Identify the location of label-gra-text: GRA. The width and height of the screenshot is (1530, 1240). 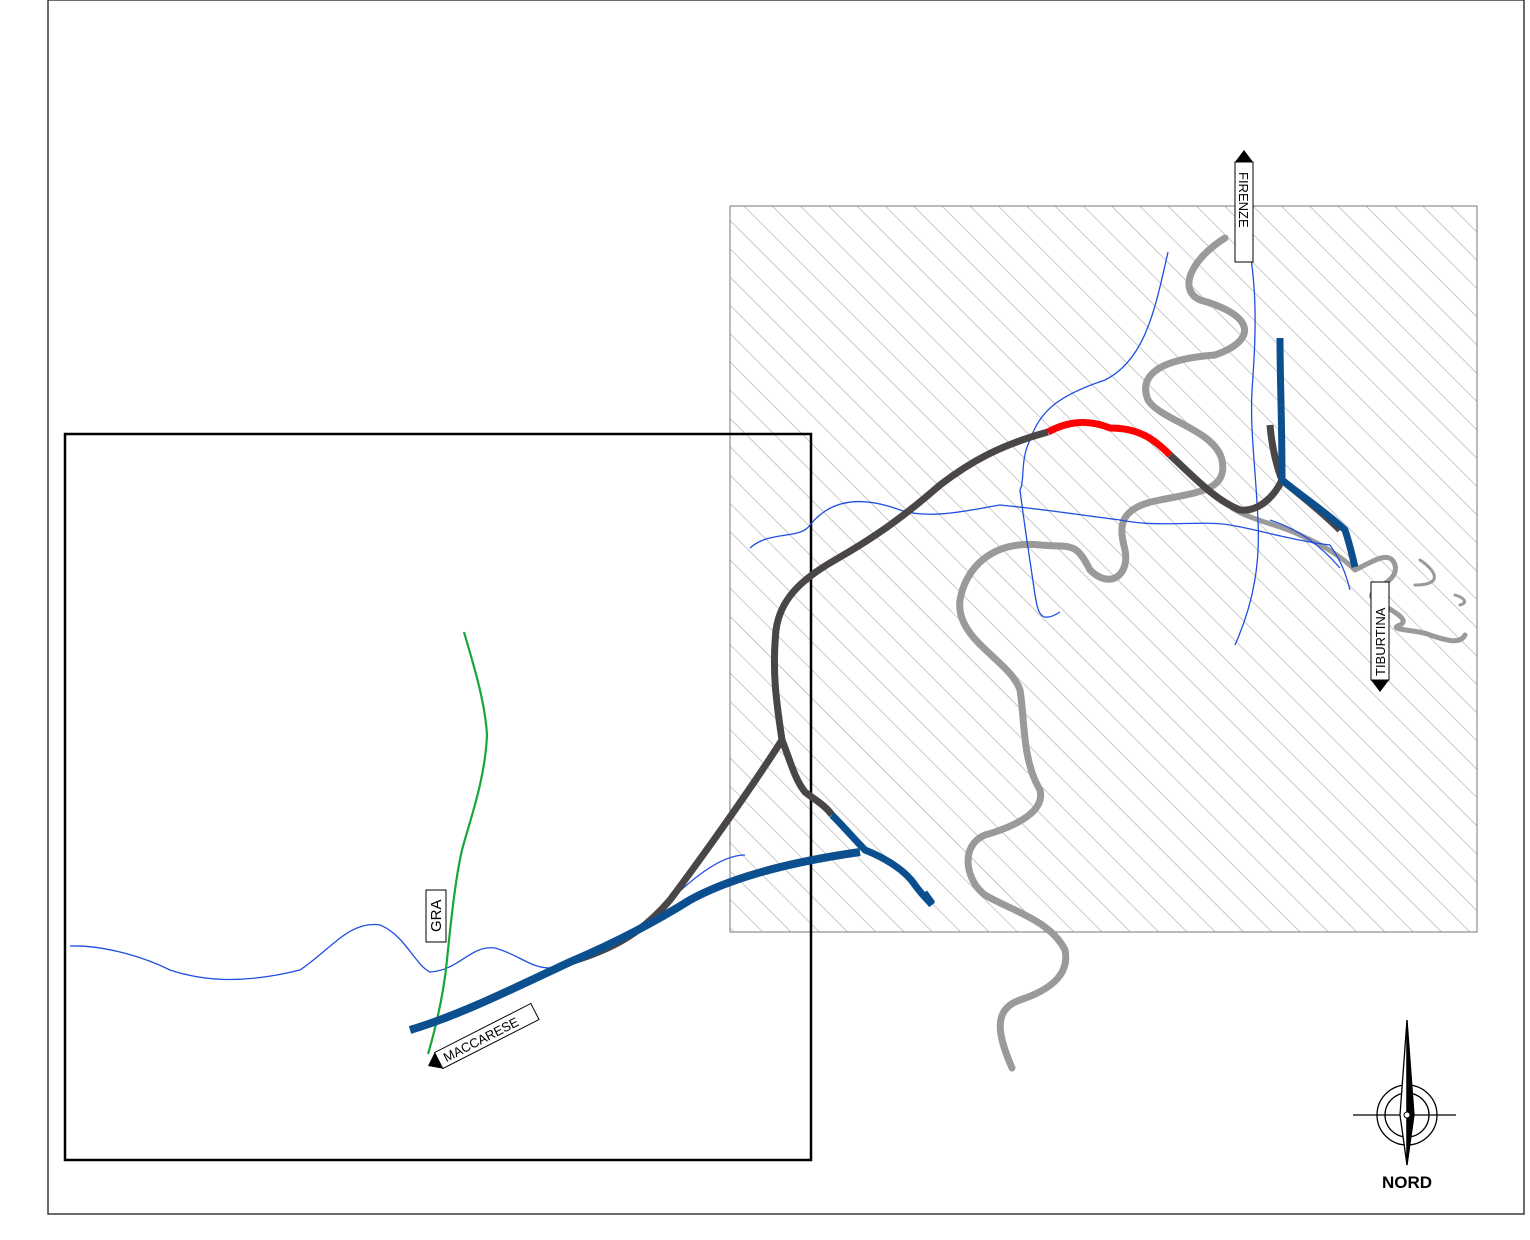
(436, 915).